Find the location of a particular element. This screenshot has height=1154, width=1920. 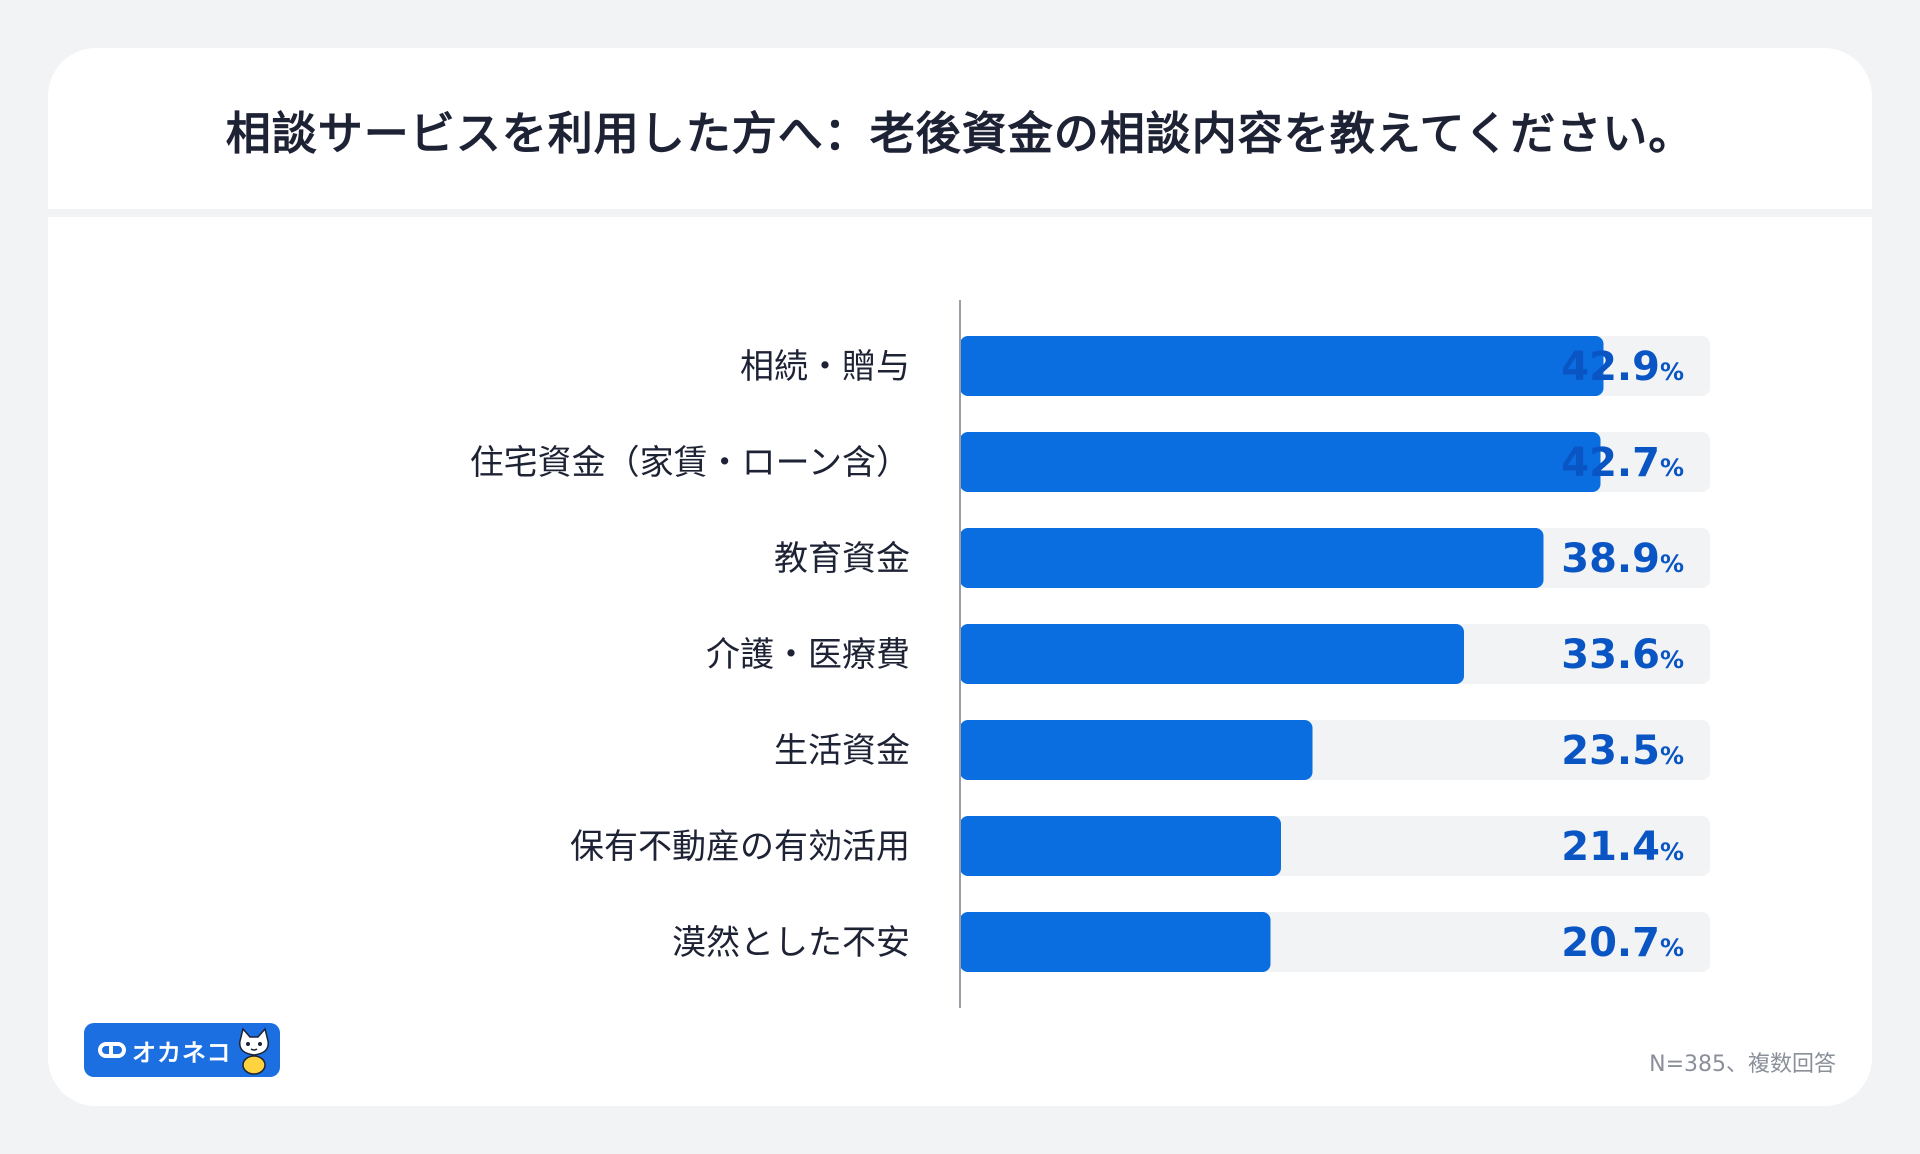

chart-title: 相談サービスを利用した方へ：老後資金の相談内容を教えてください。 is located at coordinates (960, 133).